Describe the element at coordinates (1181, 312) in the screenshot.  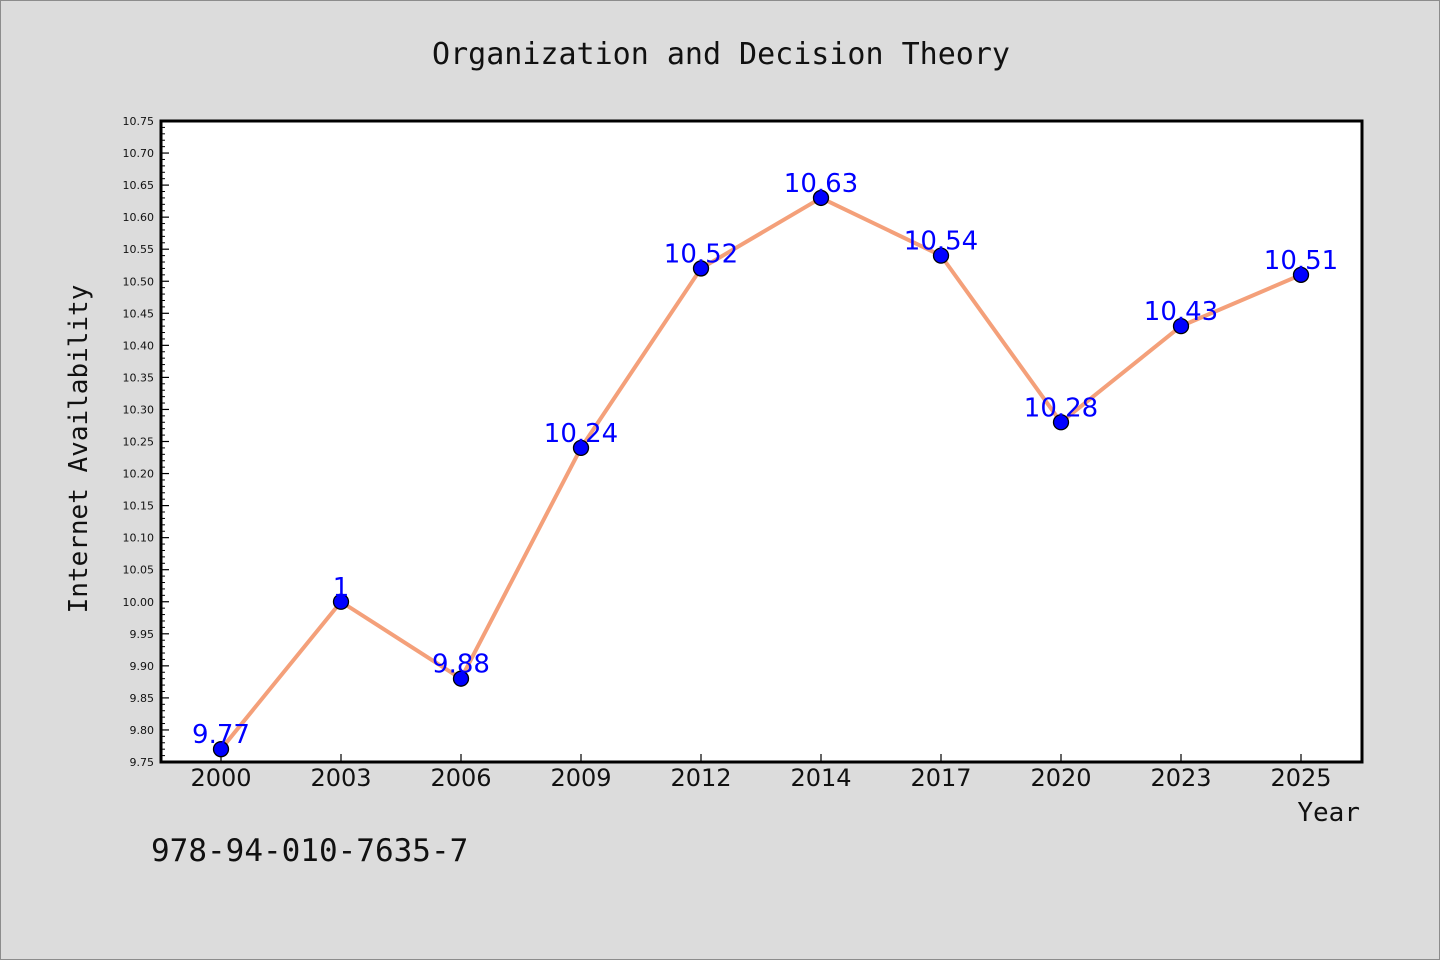
I see `data-label: 10.43` at that location.